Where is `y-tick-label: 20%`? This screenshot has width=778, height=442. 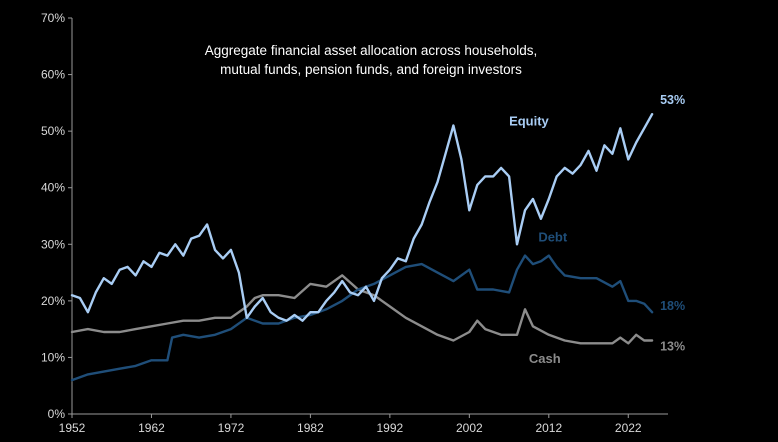
y-tick-label: 20% is located at coordinates (53, 301).